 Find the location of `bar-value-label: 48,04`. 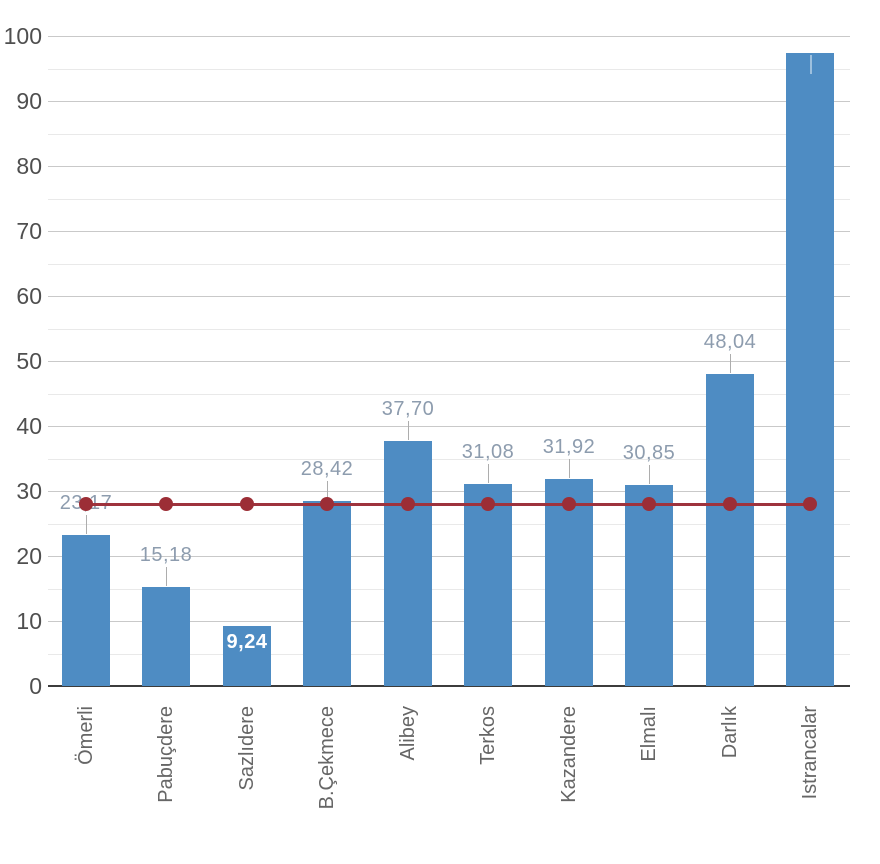

bar-value-label: 48,04 is located at coordinates (730, 342).